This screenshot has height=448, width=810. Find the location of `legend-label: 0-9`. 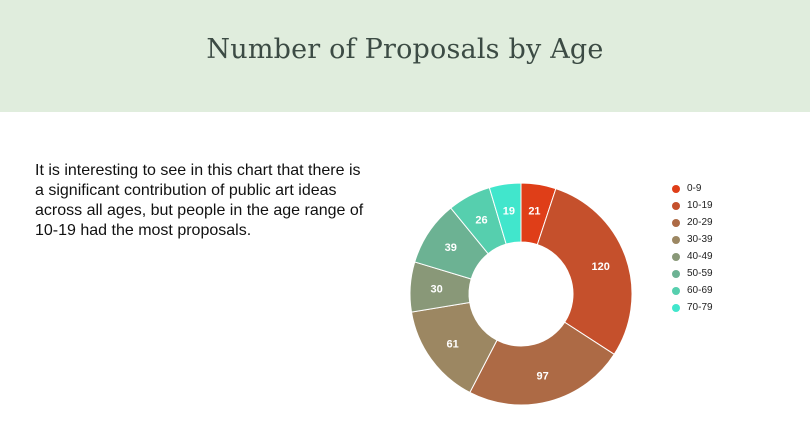

legend-label: 0-9 is located at coordinates (694, 188).